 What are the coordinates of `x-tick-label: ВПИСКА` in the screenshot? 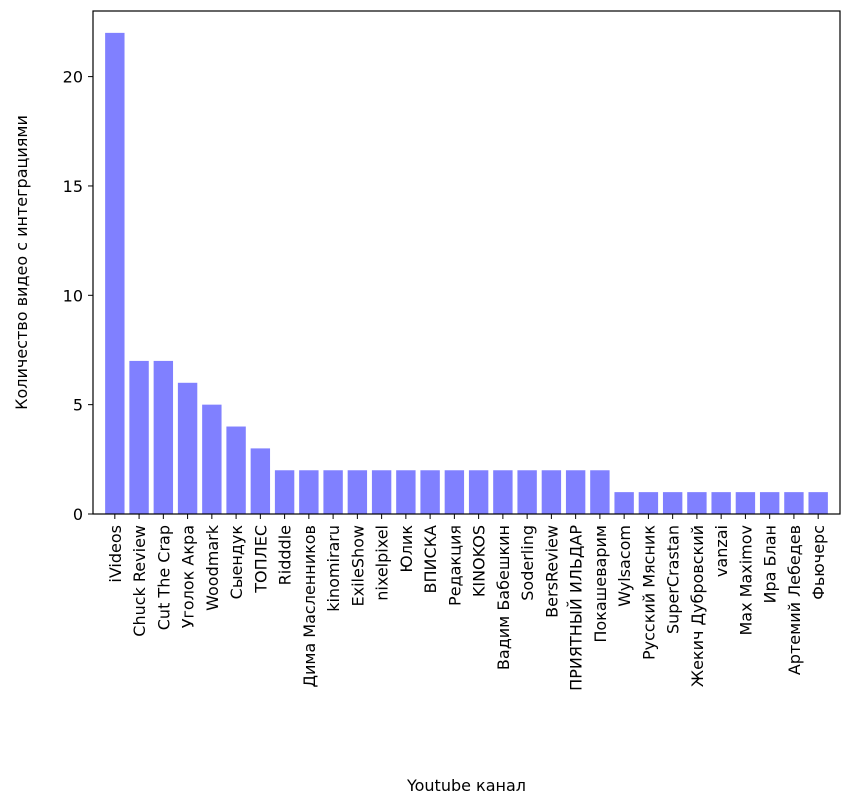 It's located at (430, 559).